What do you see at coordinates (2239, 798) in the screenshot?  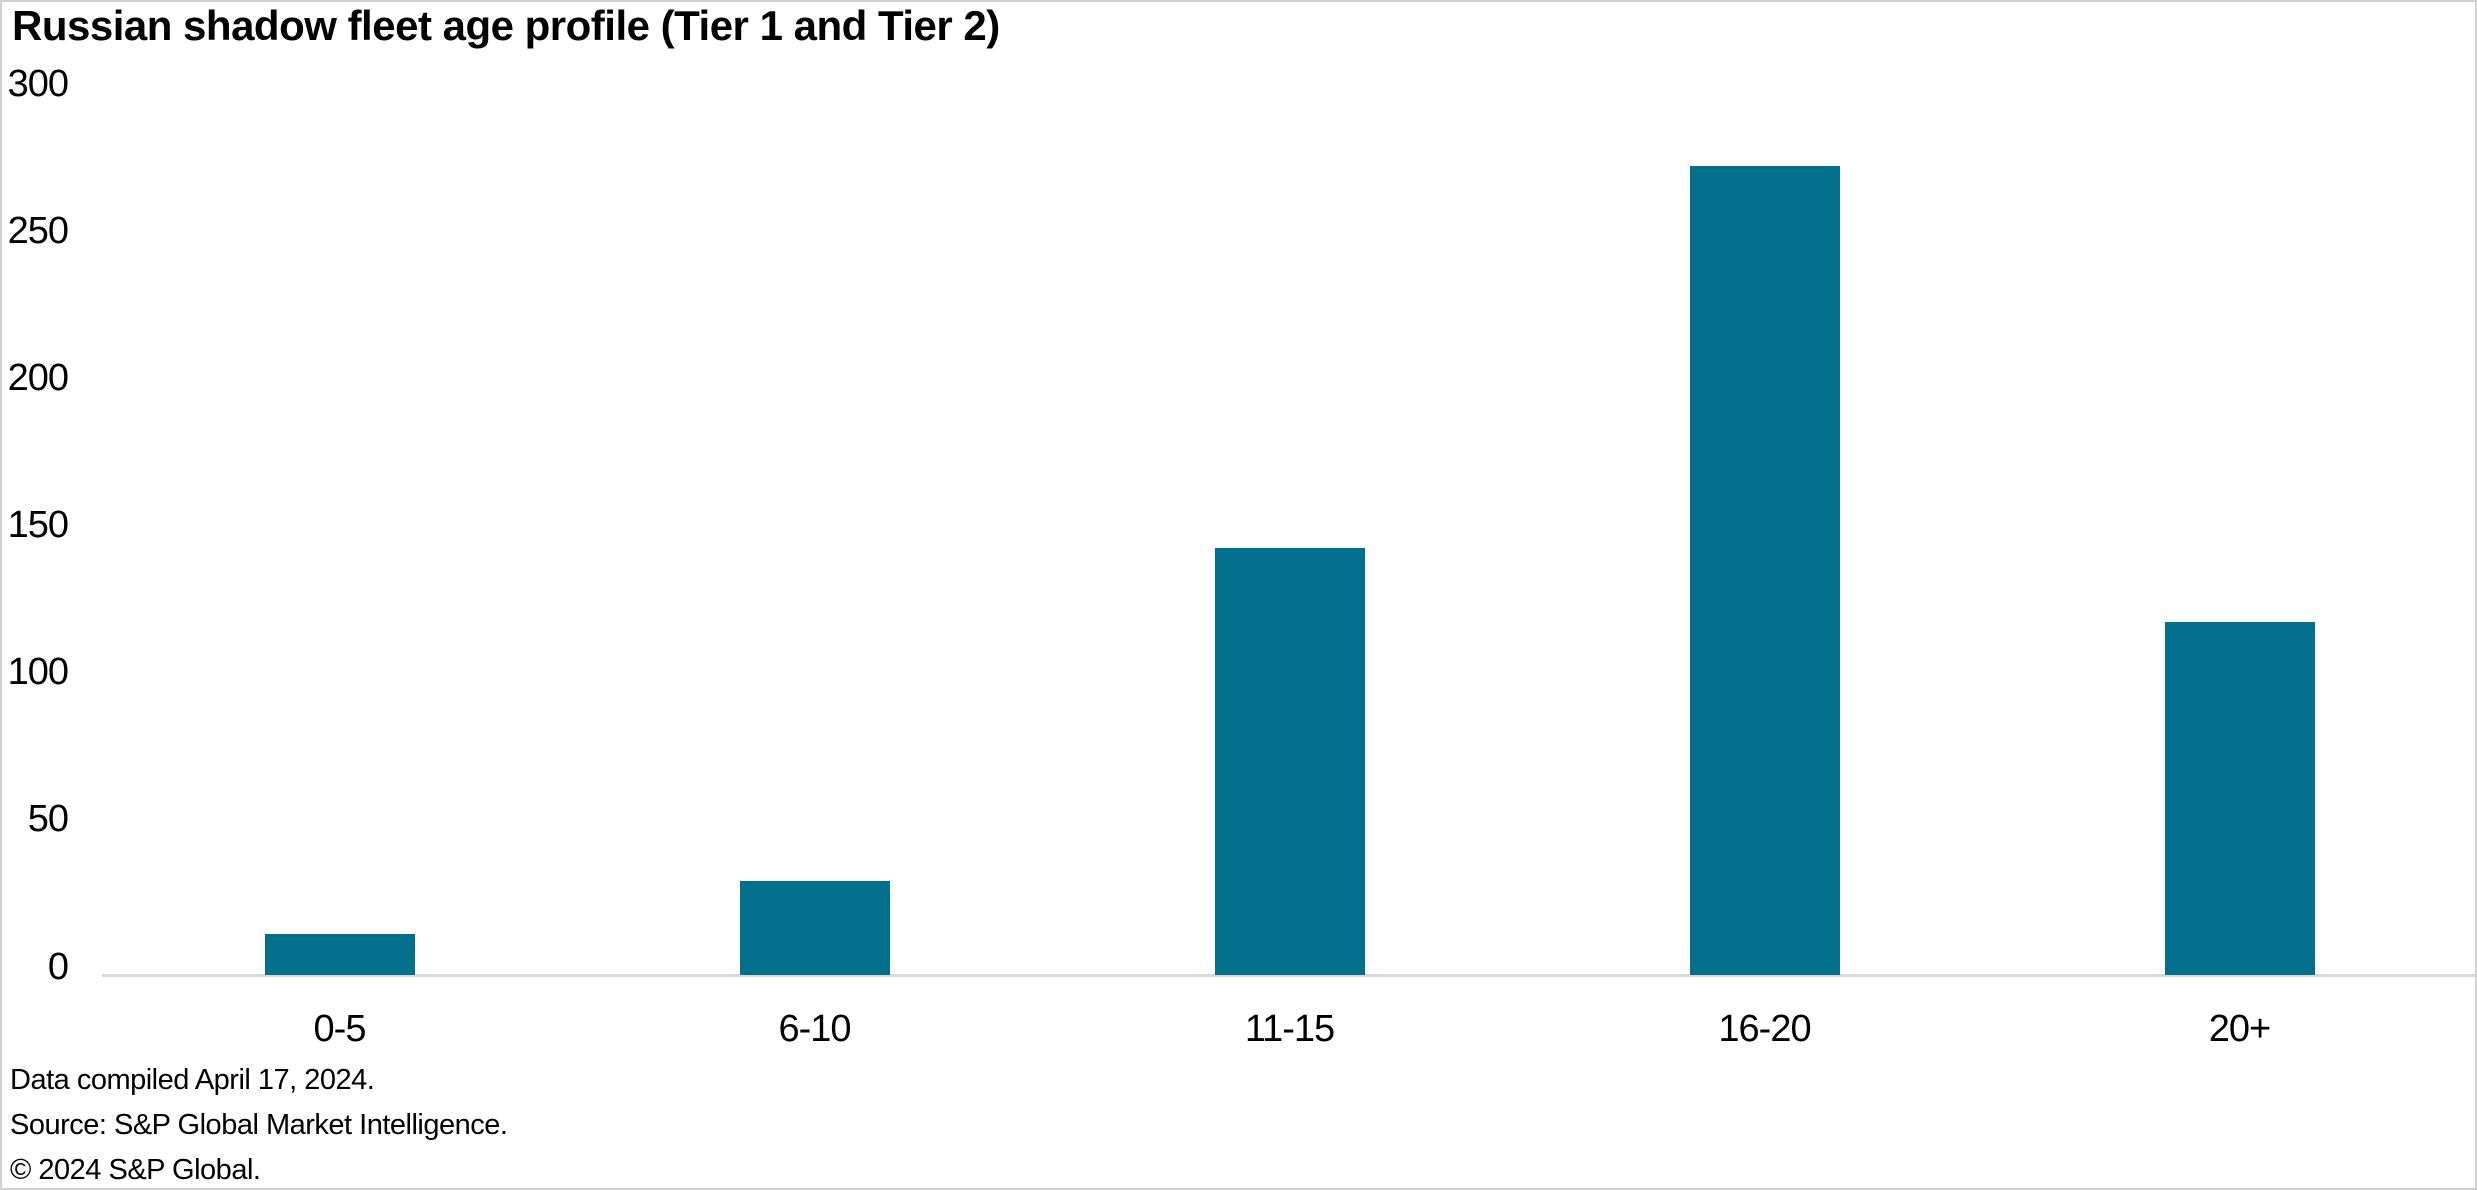 I see `bar-20+` at bounding box center [2239, 798].